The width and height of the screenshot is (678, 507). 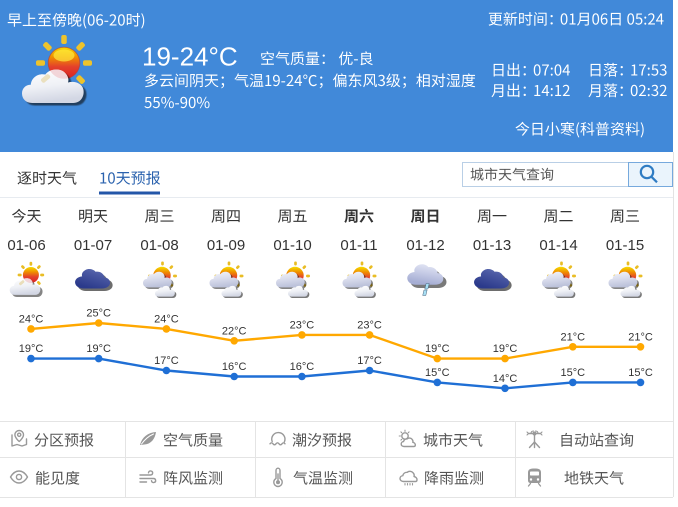 I want to click on svg-text: 01-08, so click(x=159, y=245).